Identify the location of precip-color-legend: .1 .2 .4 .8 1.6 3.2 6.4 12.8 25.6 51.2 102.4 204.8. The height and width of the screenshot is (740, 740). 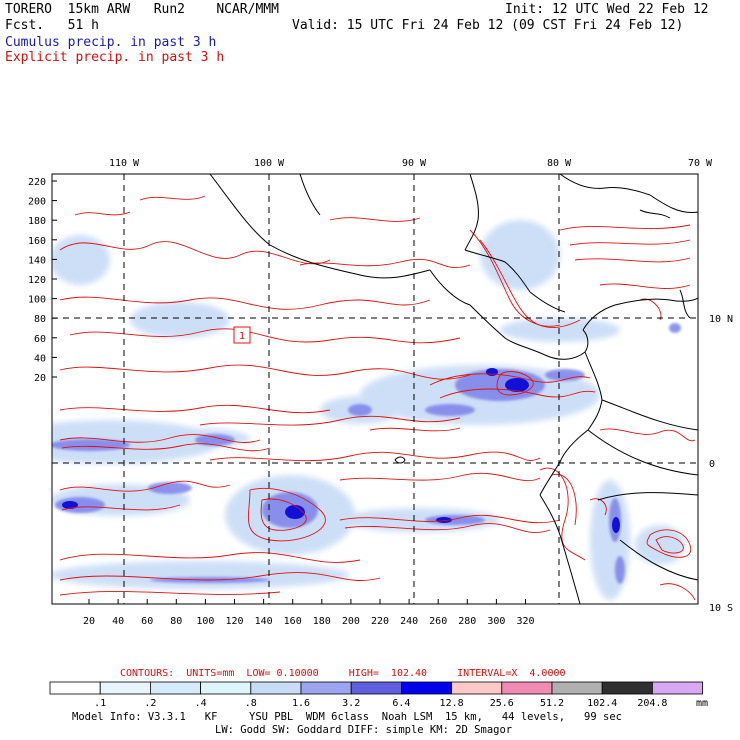
(376, 695).